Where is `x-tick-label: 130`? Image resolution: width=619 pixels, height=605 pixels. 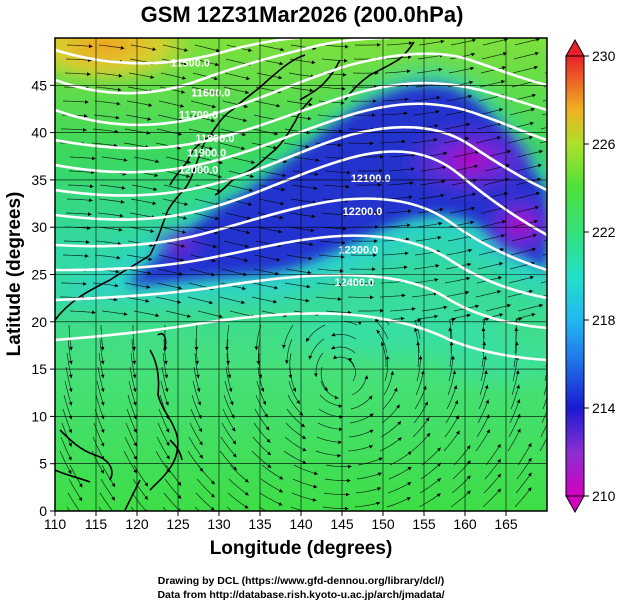 x-tick-label: 130 is located at coordinates (219, 524).